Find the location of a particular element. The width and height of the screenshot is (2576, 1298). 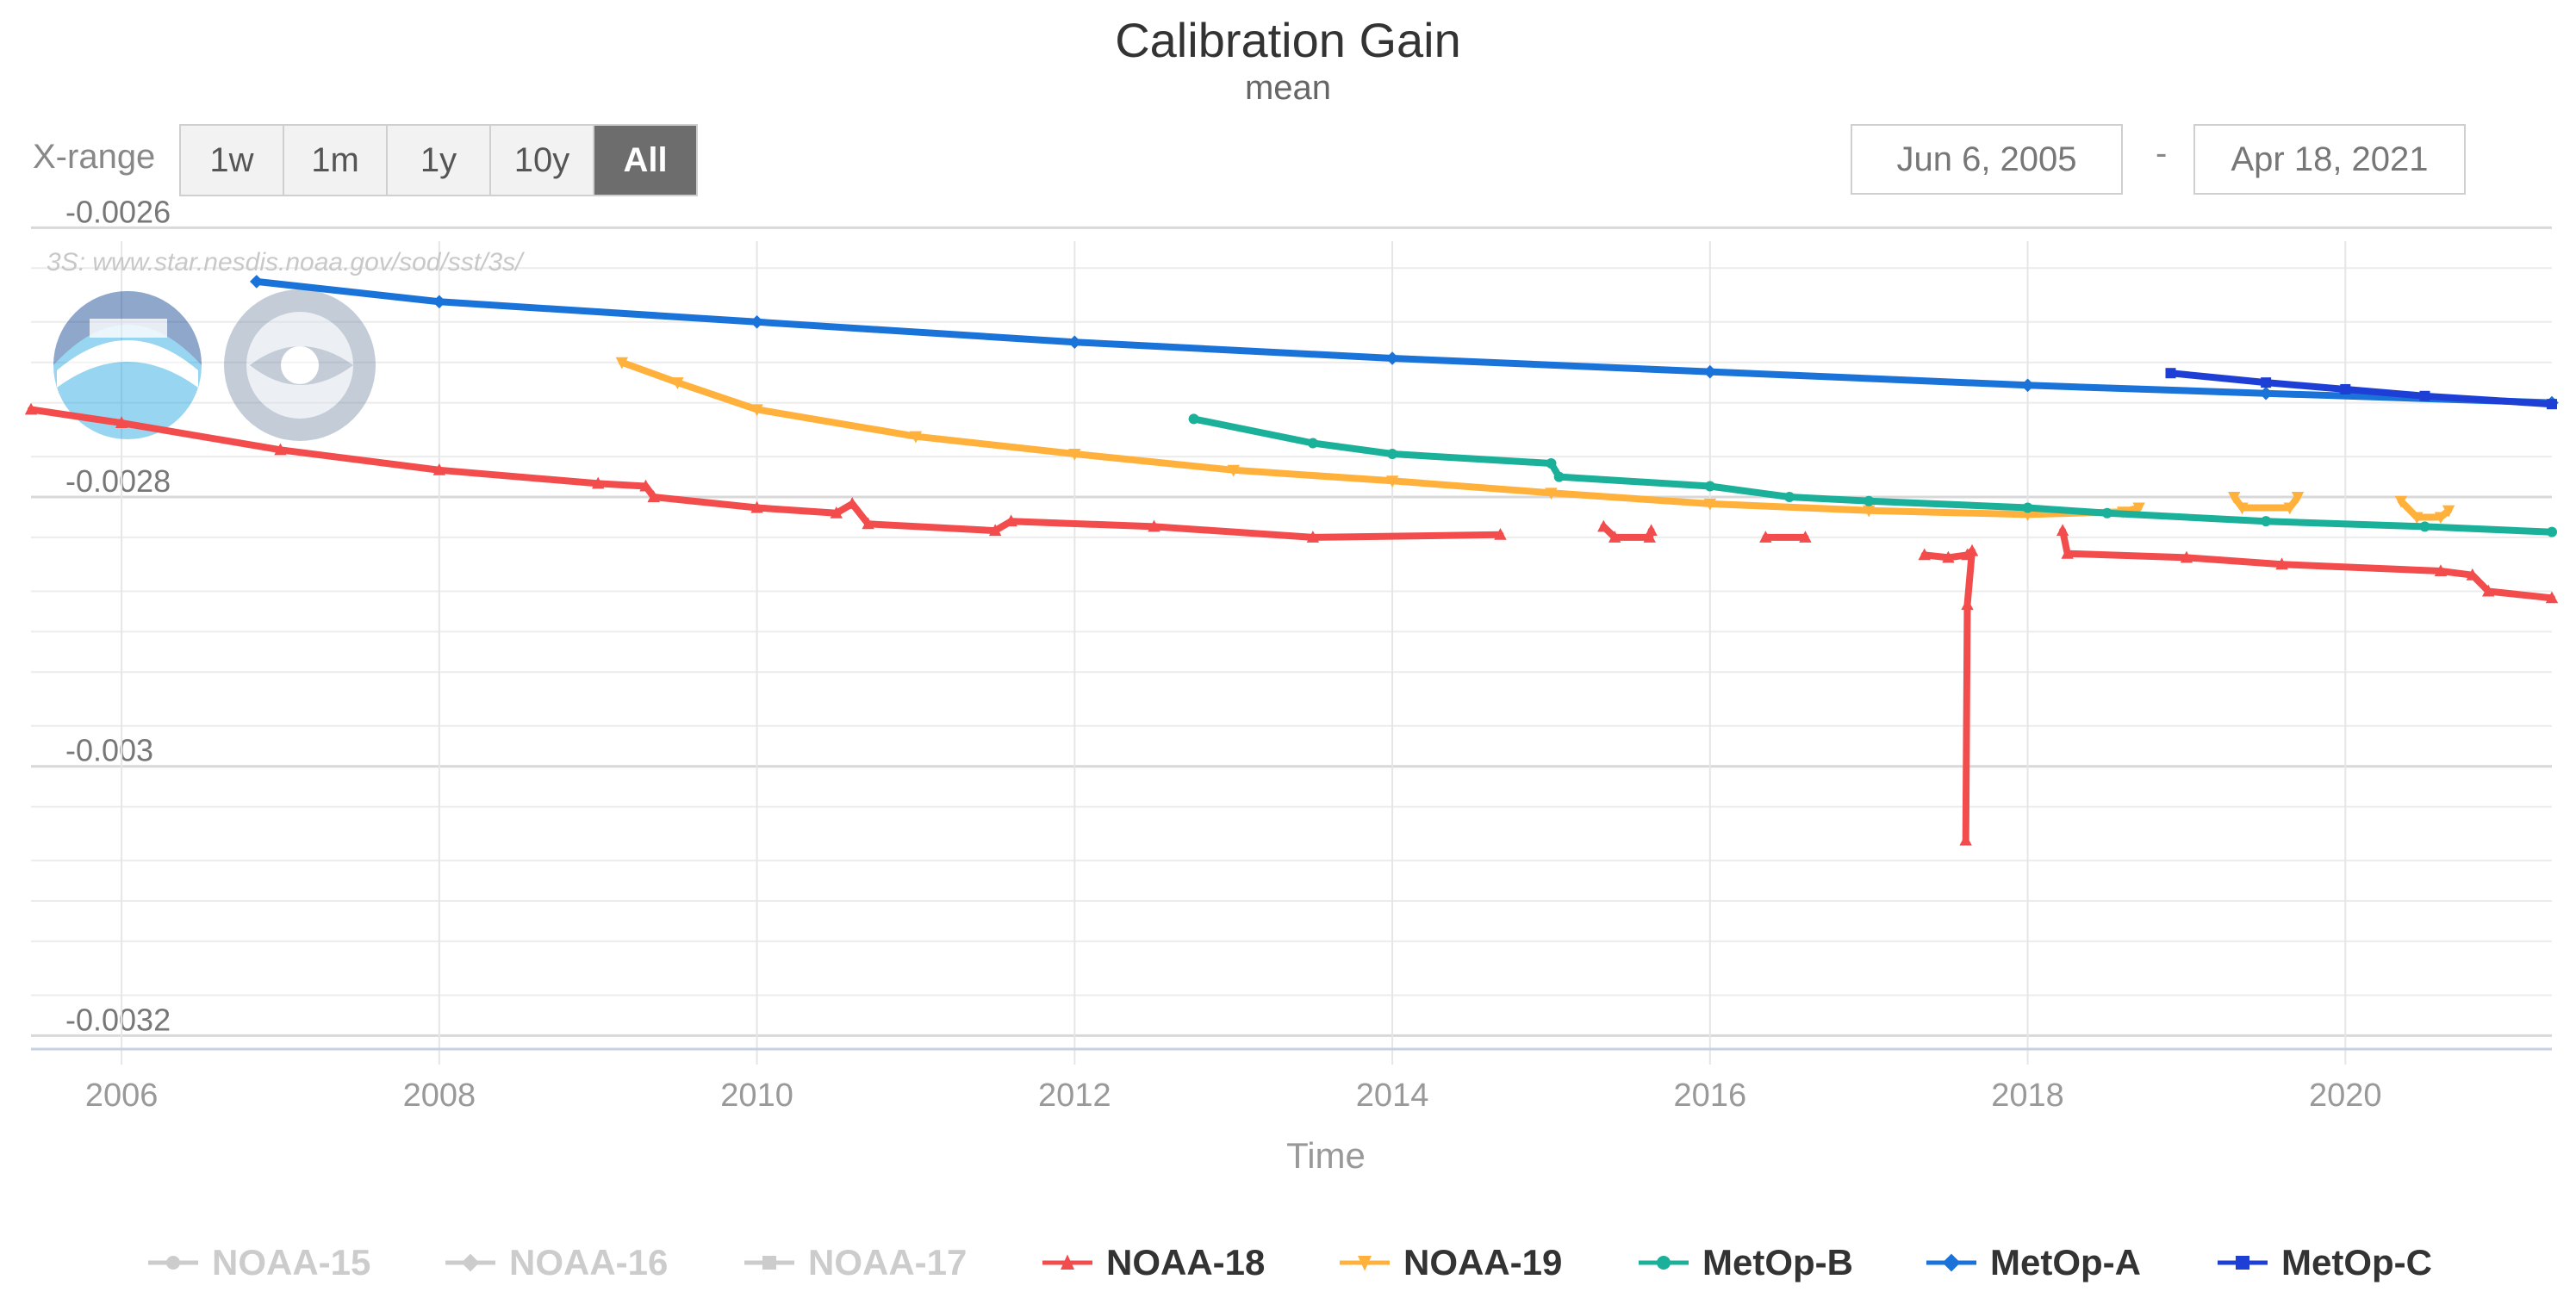

range-button-all: All is located at coordinates (645, 160).